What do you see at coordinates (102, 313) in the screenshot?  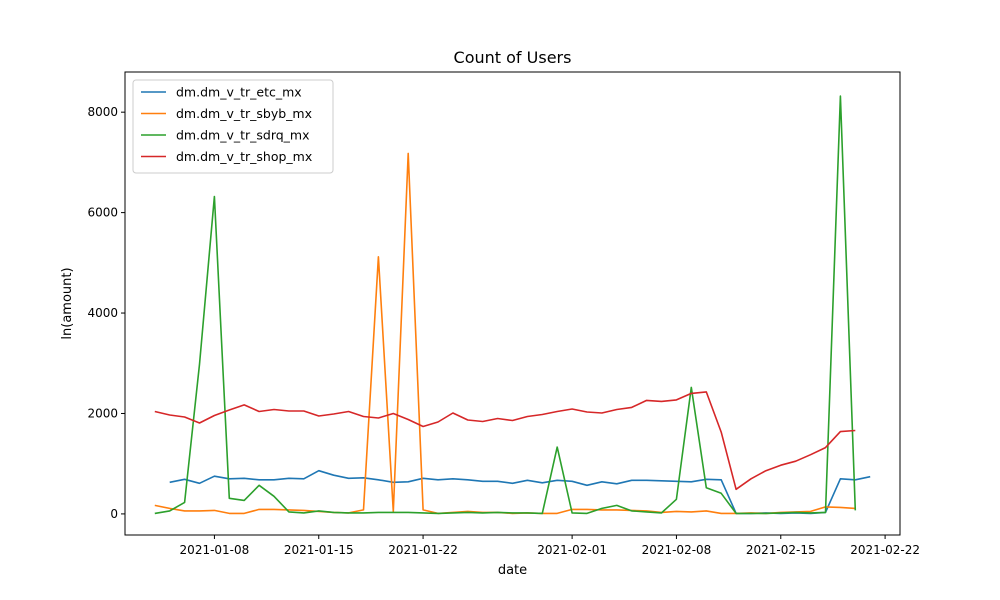 I see `y-tick-label: 4000` at bounding box center [102, 313].